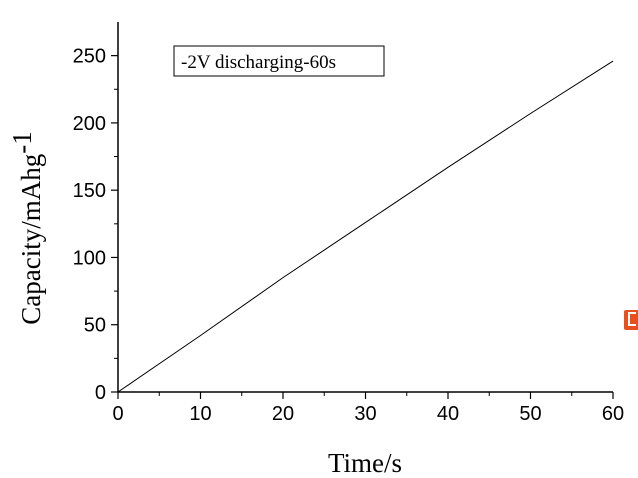 This screenshot has height=478, width=638. Describe the element at coordinates (89, 124) in the screenshot. I see `y-tick-label: 200` at that location.